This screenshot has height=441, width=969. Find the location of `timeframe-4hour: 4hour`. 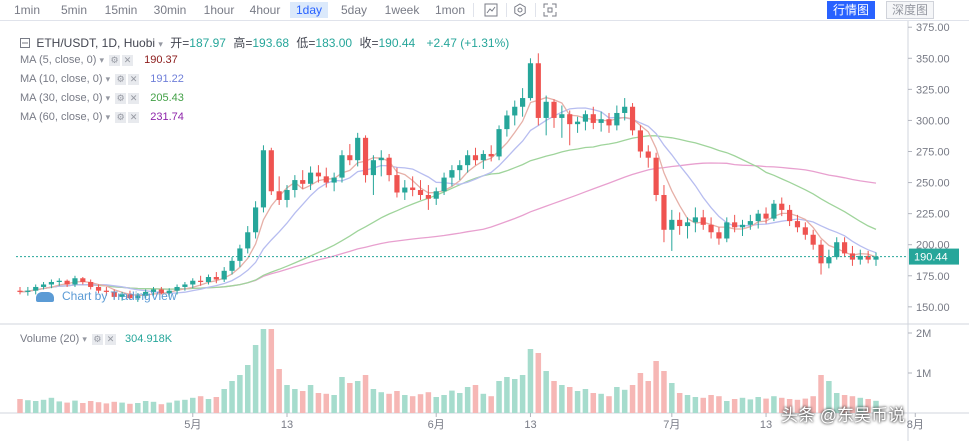

timeframe-4hour: 4hour is located at coordinates (265, 10).